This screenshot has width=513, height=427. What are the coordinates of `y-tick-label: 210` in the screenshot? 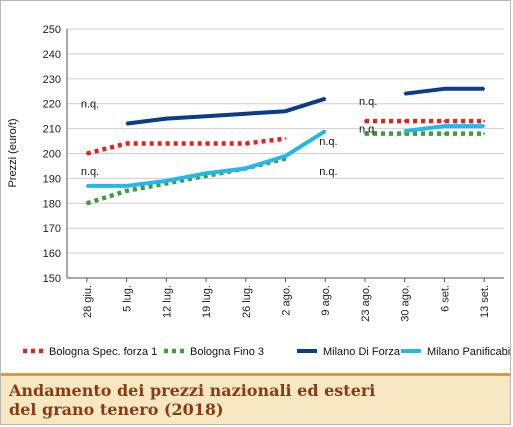 It's located at (52, 130).